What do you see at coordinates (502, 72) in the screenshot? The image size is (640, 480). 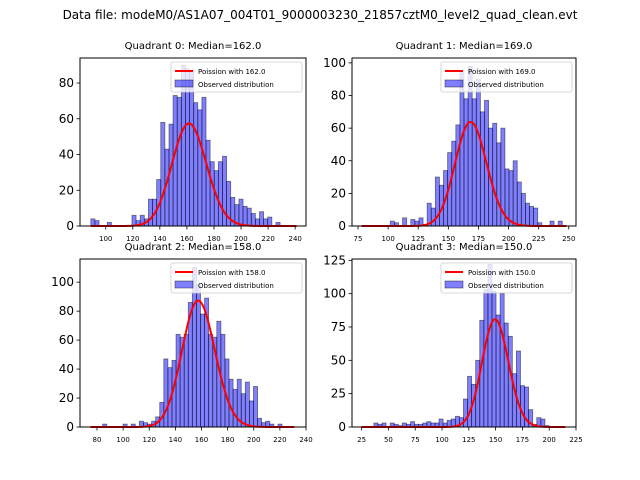 I see `legend-label: Poission with 169.0` at bounding box center [502, 72].